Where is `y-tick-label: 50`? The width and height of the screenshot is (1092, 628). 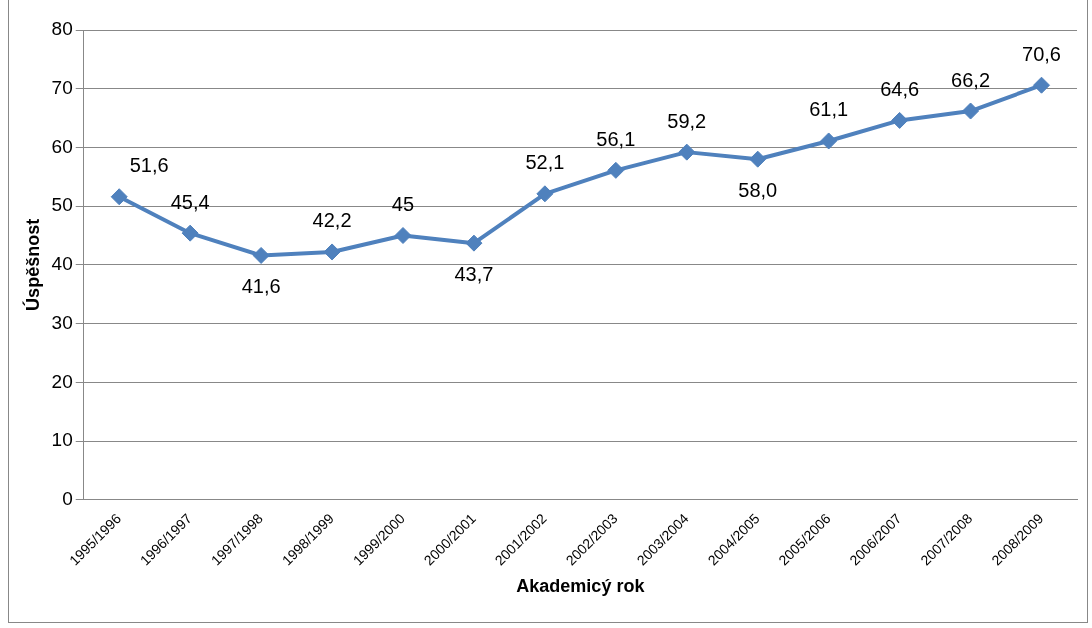 y-tick-label: 50 is located at coordinates (62, 205).